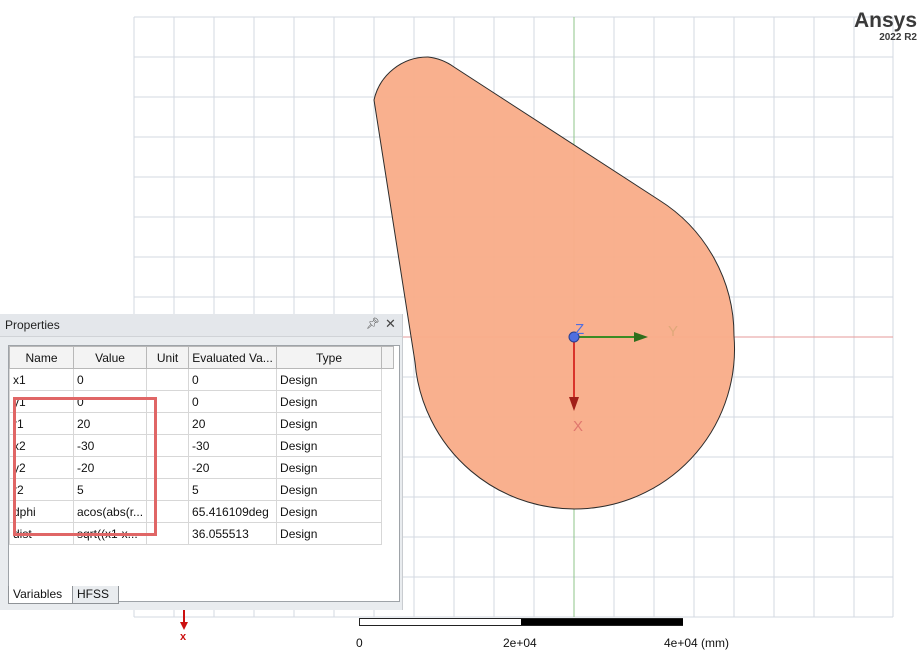  I want to click on table-header-row: Name Value Unit Evaluated Va... Type, so click(202, 357).